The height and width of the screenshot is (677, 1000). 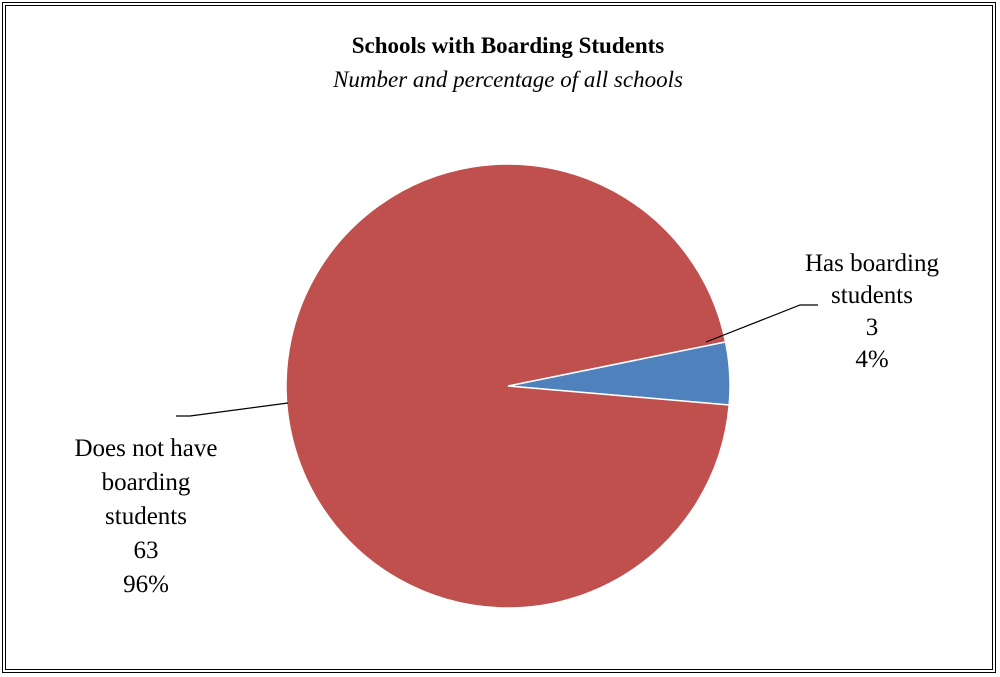 What do you see at coordinates (146, 482) in the screenshot?
I see `slice-label-line: boarding` at bounding box center [146, 482].